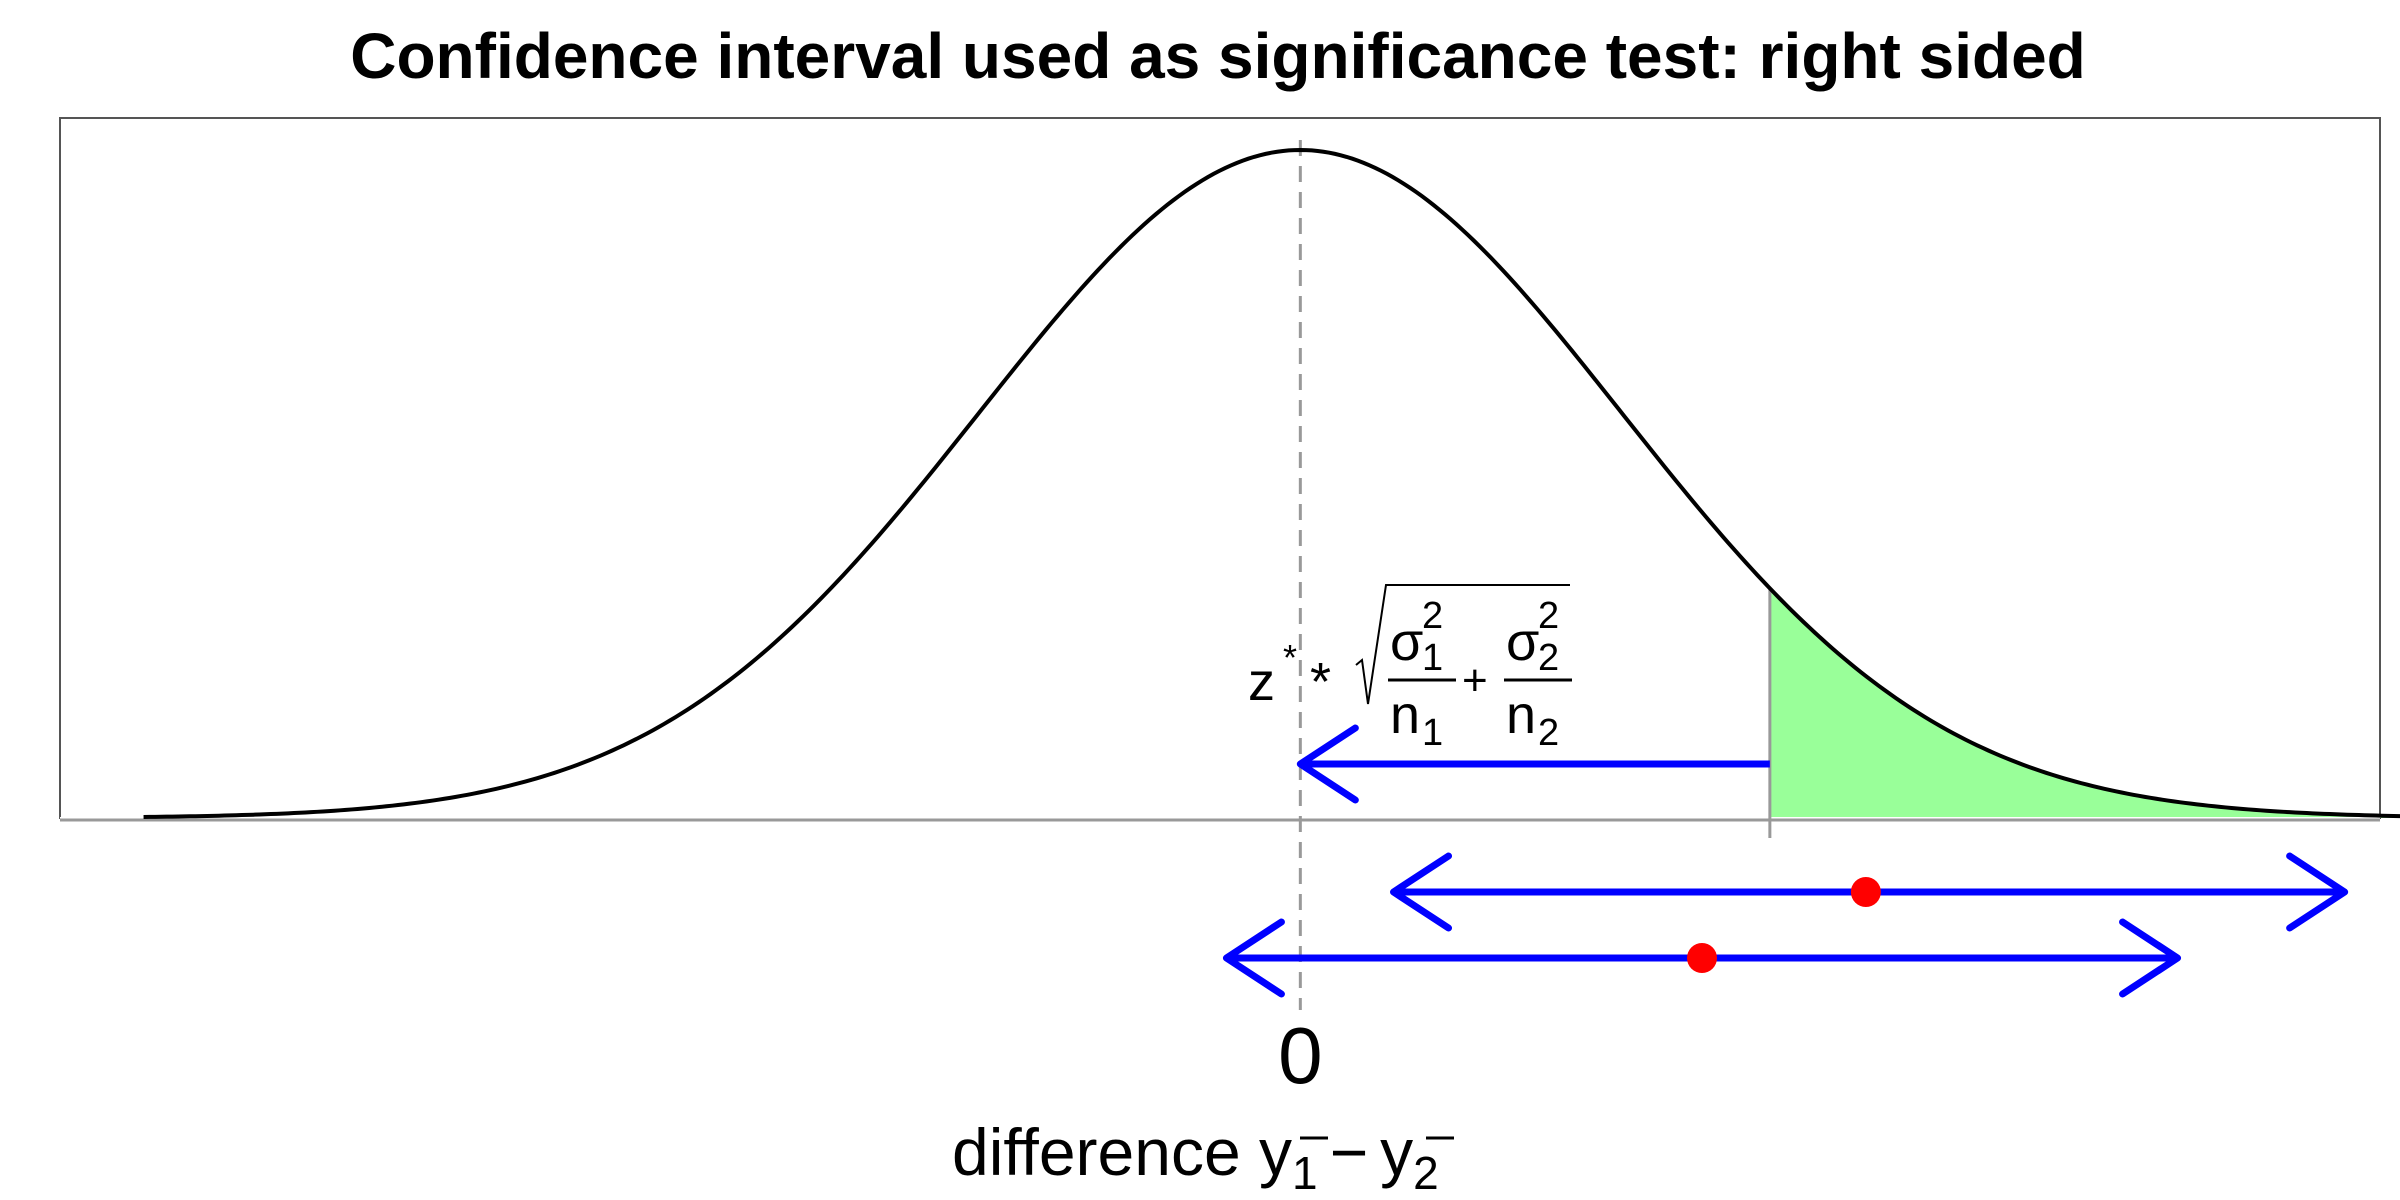 The width and height of the screenshot is (2400, 1200). I want to click on formula-n1-sub: 1, so click(1432, 733).